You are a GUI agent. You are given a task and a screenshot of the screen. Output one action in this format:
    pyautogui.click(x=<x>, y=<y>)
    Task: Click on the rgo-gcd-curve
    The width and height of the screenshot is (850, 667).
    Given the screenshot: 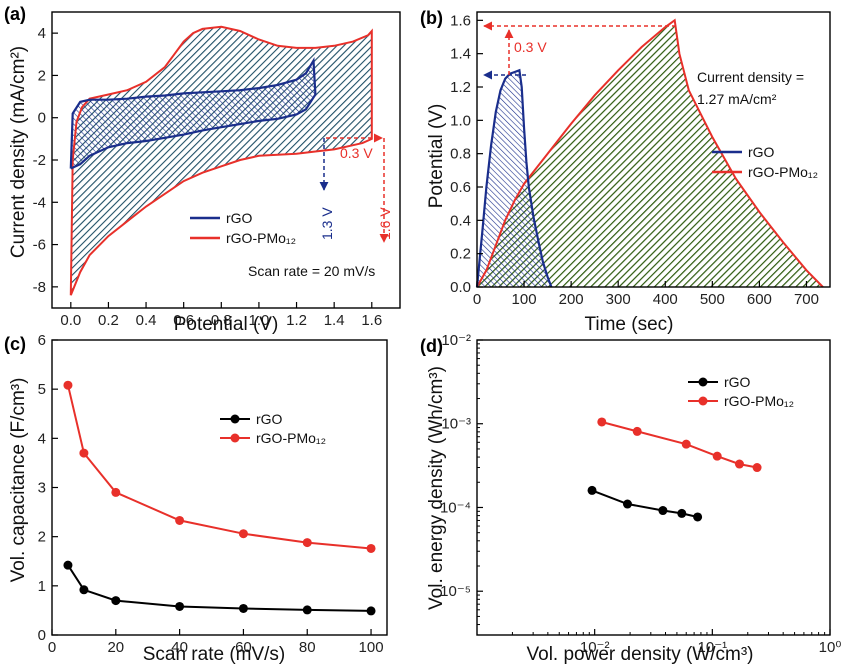 What is the action you would take?
    pyautogui.click(x=514, y=178)
    